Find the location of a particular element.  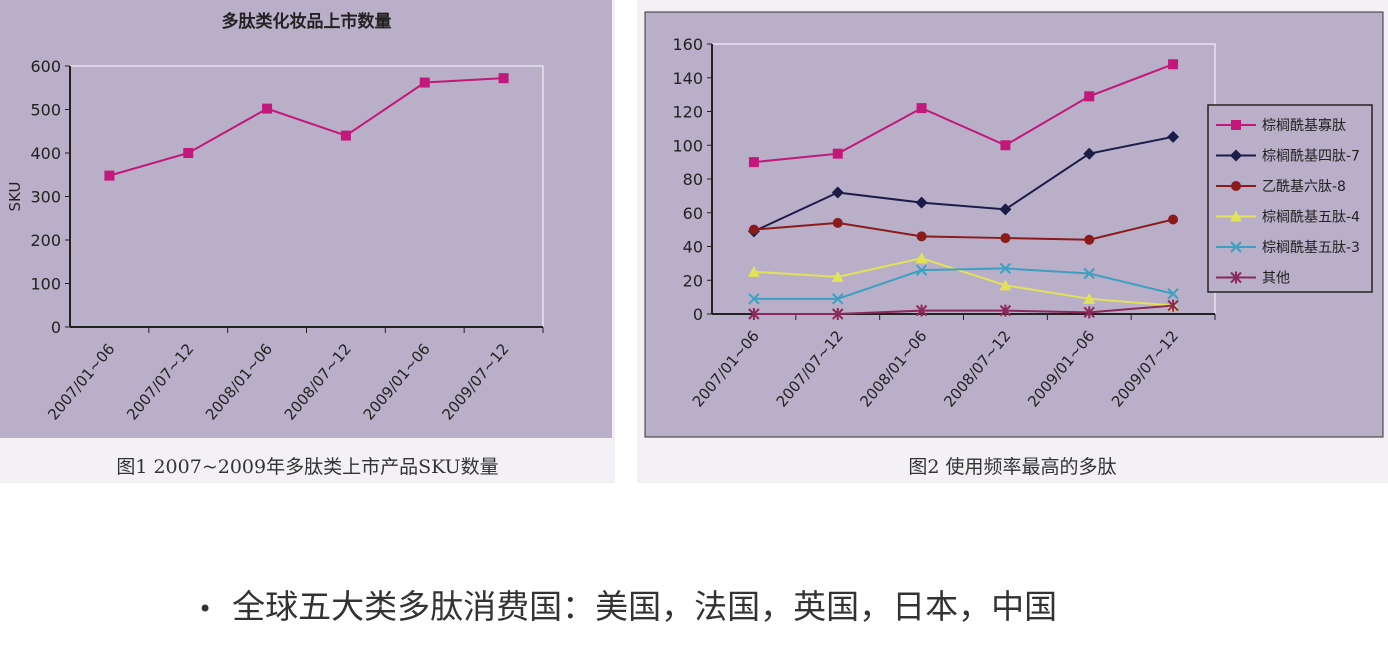

legend-label: 棕榈酰基五肽-4 is located at coordinates (1311, 217).